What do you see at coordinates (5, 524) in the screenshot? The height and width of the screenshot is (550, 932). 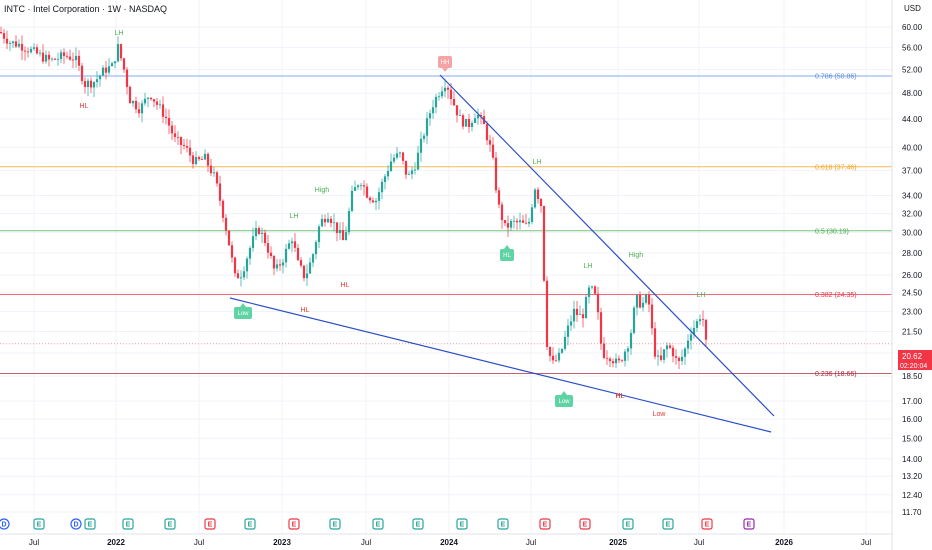 I see `dividend-event-icon: D` at bounding box center [5, 524].